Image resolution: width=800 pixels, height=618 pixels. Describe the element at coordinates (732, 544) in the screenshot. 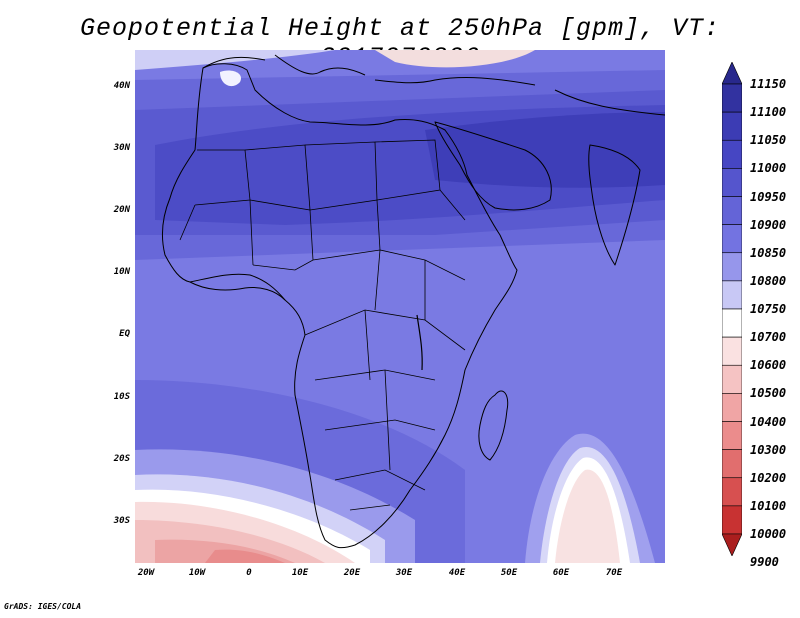

I see `colorbar-cap-bottom` at that location.